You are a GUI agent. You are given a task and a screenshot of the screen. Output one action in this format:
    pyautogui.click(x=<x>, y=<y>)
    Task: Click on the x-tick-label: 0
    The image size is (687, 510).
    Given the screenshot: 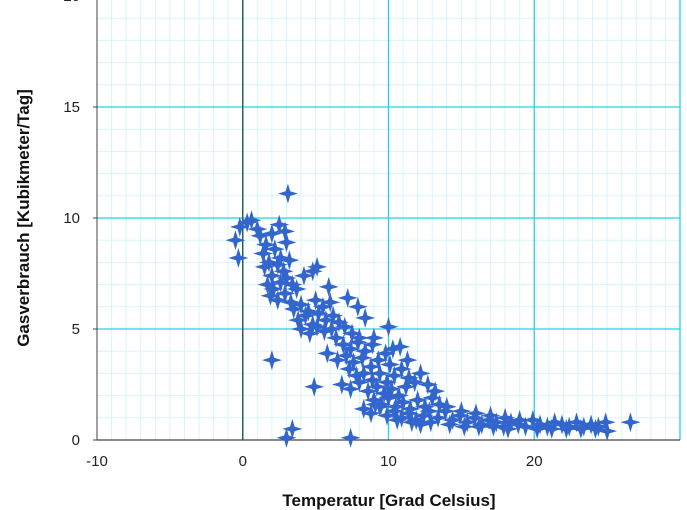 What is the action you would take?
    pyautogui.click(x=243, y=461)
    